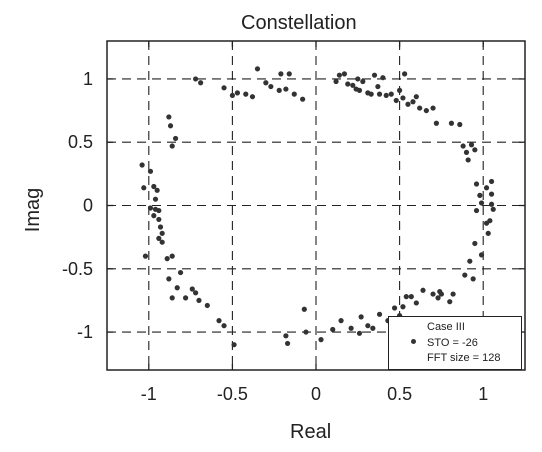 Image resolution: width=542 pixels, height=452 pixels. I want to click on y-tick-label: -0.5, so click(77, 269).